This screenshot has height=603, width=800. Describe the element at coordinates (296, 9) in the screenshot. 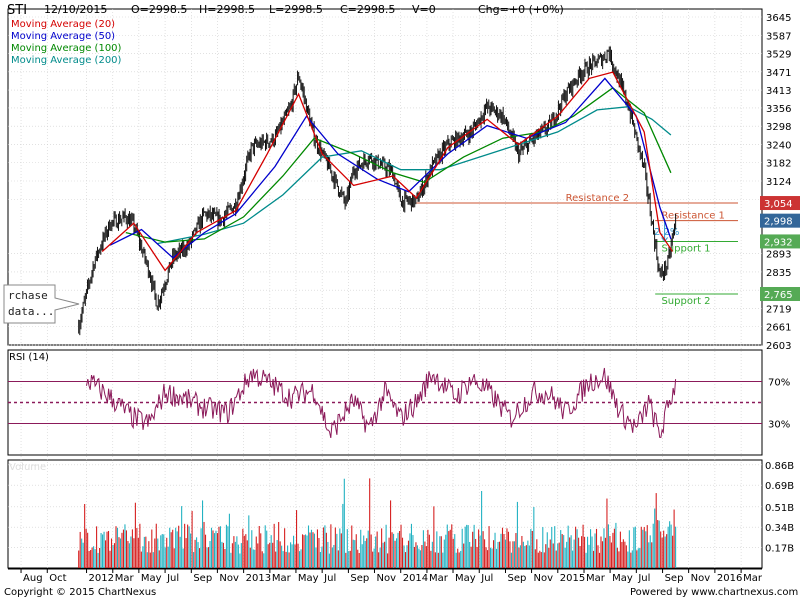

I see `low-value: L=2998.5` at that location.